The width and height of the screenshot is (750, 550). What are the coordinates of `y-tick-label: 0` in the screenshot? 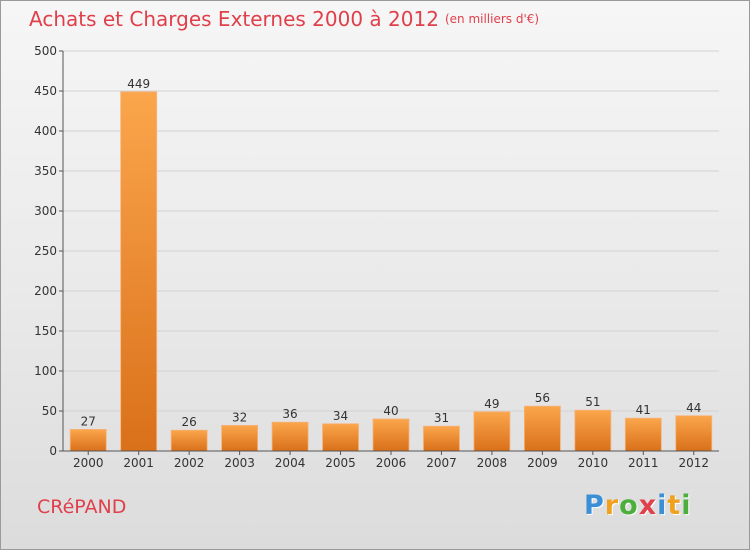 It's located at (53, 451).